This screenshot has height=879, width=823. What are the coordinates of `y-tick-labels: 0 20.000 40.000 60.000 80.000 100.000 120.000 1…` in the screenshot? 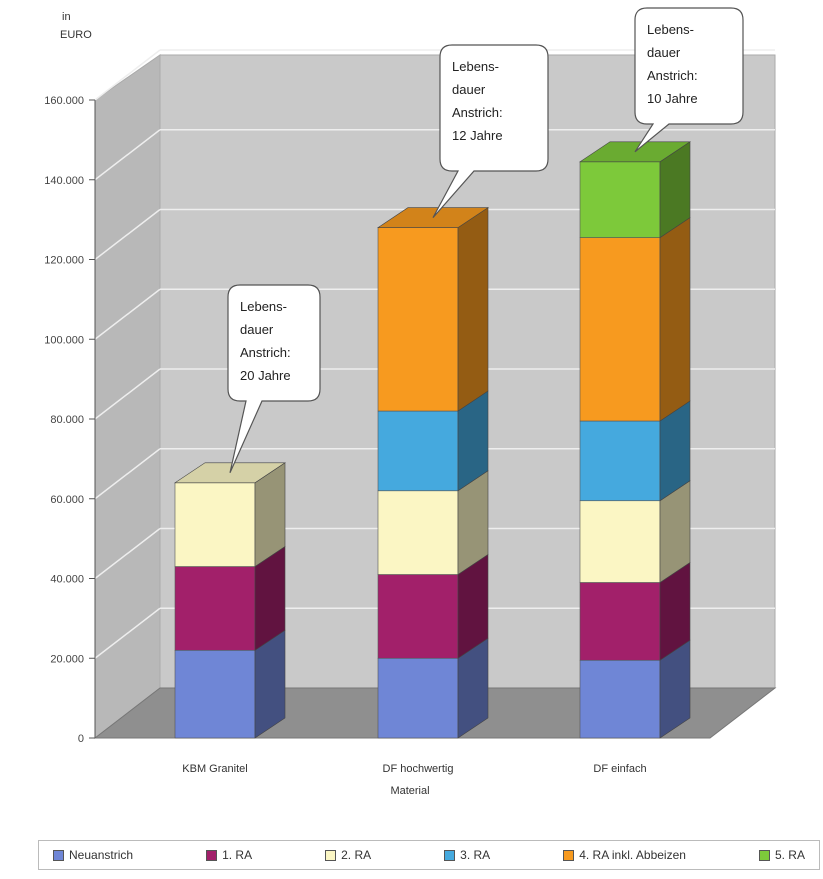 It's located at (69, 420).